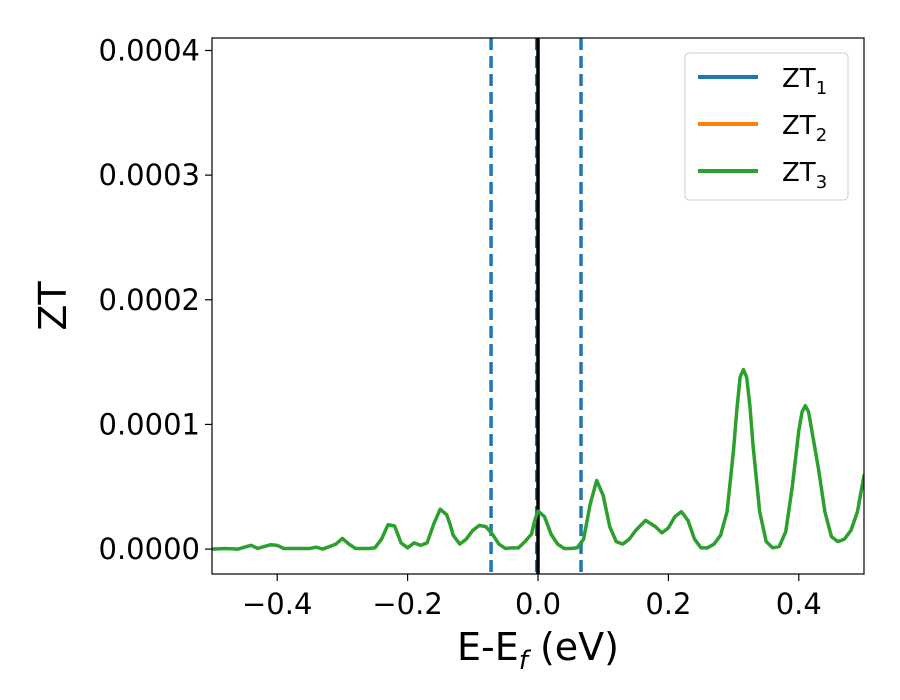 Image resolution: width=900 pixels, height=700 pixels. Describe the element at coordinates (573, 647) in the screenshot. I see `x-axis-label-suffix: (eV)` at that location.